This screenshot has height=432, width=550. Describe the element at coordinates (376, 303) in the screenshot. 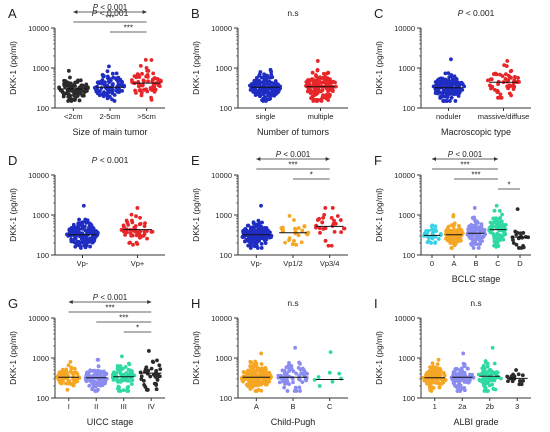

I see `panel-label: I` at that location.